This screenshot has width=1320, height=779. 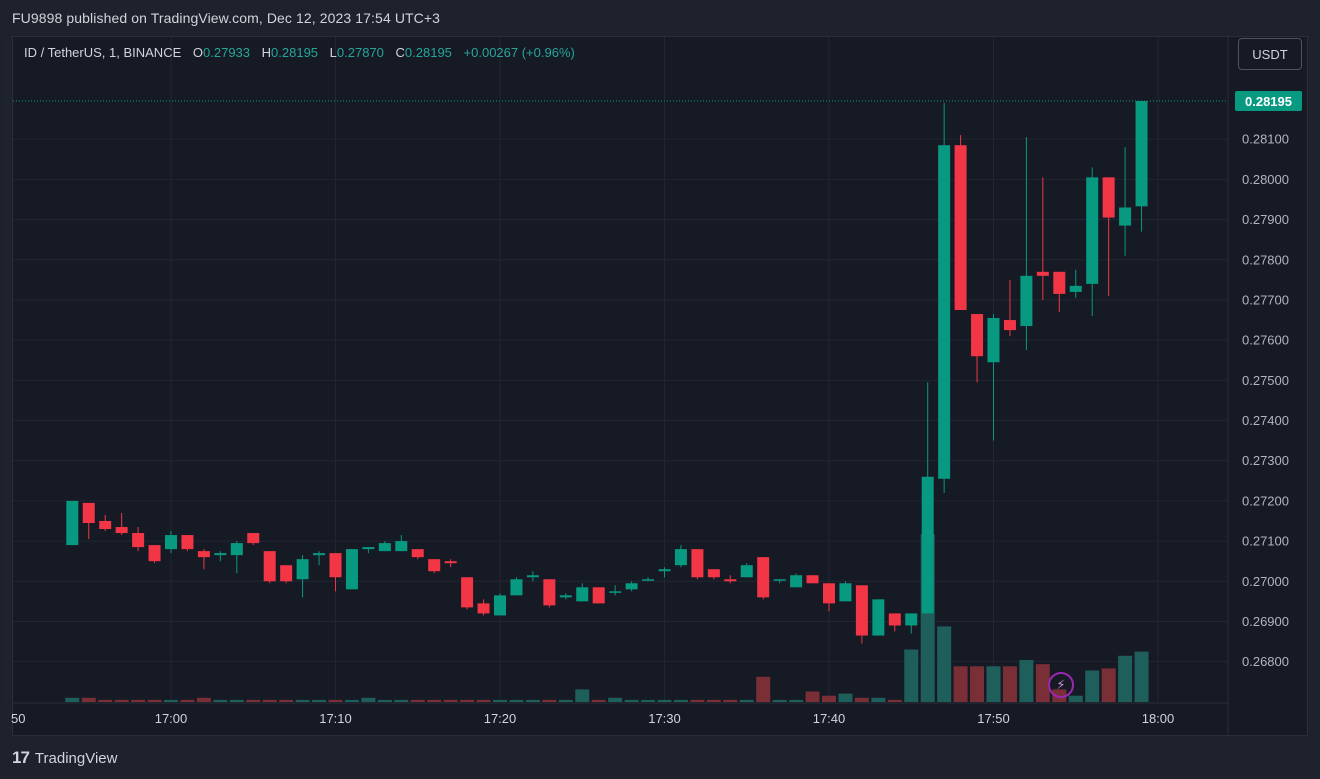 What do you see at coordinates (1265, 581) in the screenshot?
I see `y-tick-label: 0.27000` at bounding box center [1265, 581].